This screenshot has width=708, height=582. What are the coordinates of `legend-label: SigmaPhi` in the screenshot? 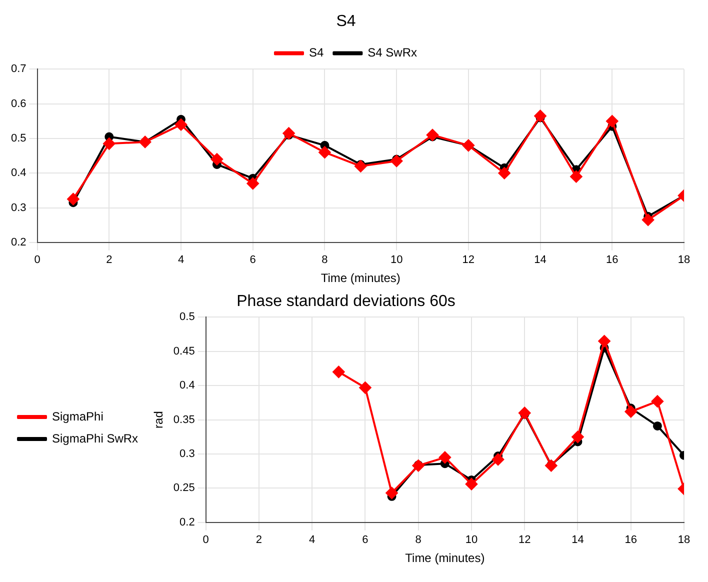 It's located at (78, 416).